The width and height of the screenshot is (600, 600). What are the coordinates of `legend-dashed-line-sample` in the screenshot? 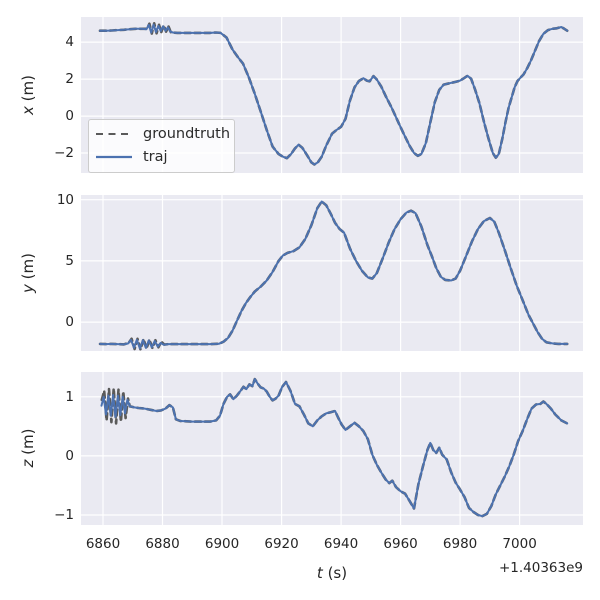 It's located at (114, 133).